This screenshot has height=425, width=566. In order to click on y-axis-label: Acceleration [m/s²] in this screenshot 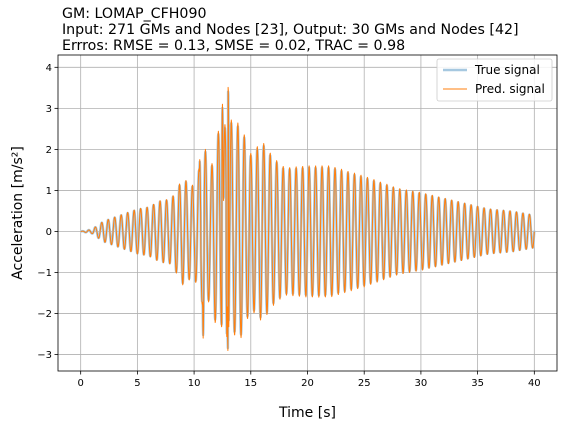, I will do `click(18, 213)`.